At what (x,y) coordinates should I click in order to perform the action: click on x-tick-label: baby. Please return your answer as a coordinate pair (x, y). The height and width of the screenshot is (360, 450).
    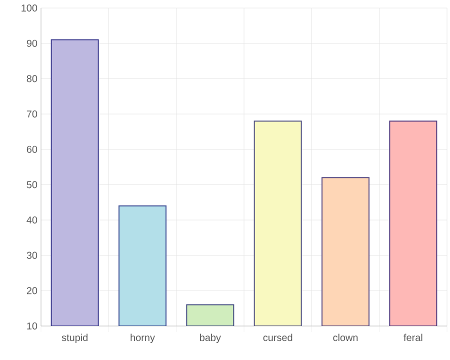
    Looking at the image, I should click on (210, 339).